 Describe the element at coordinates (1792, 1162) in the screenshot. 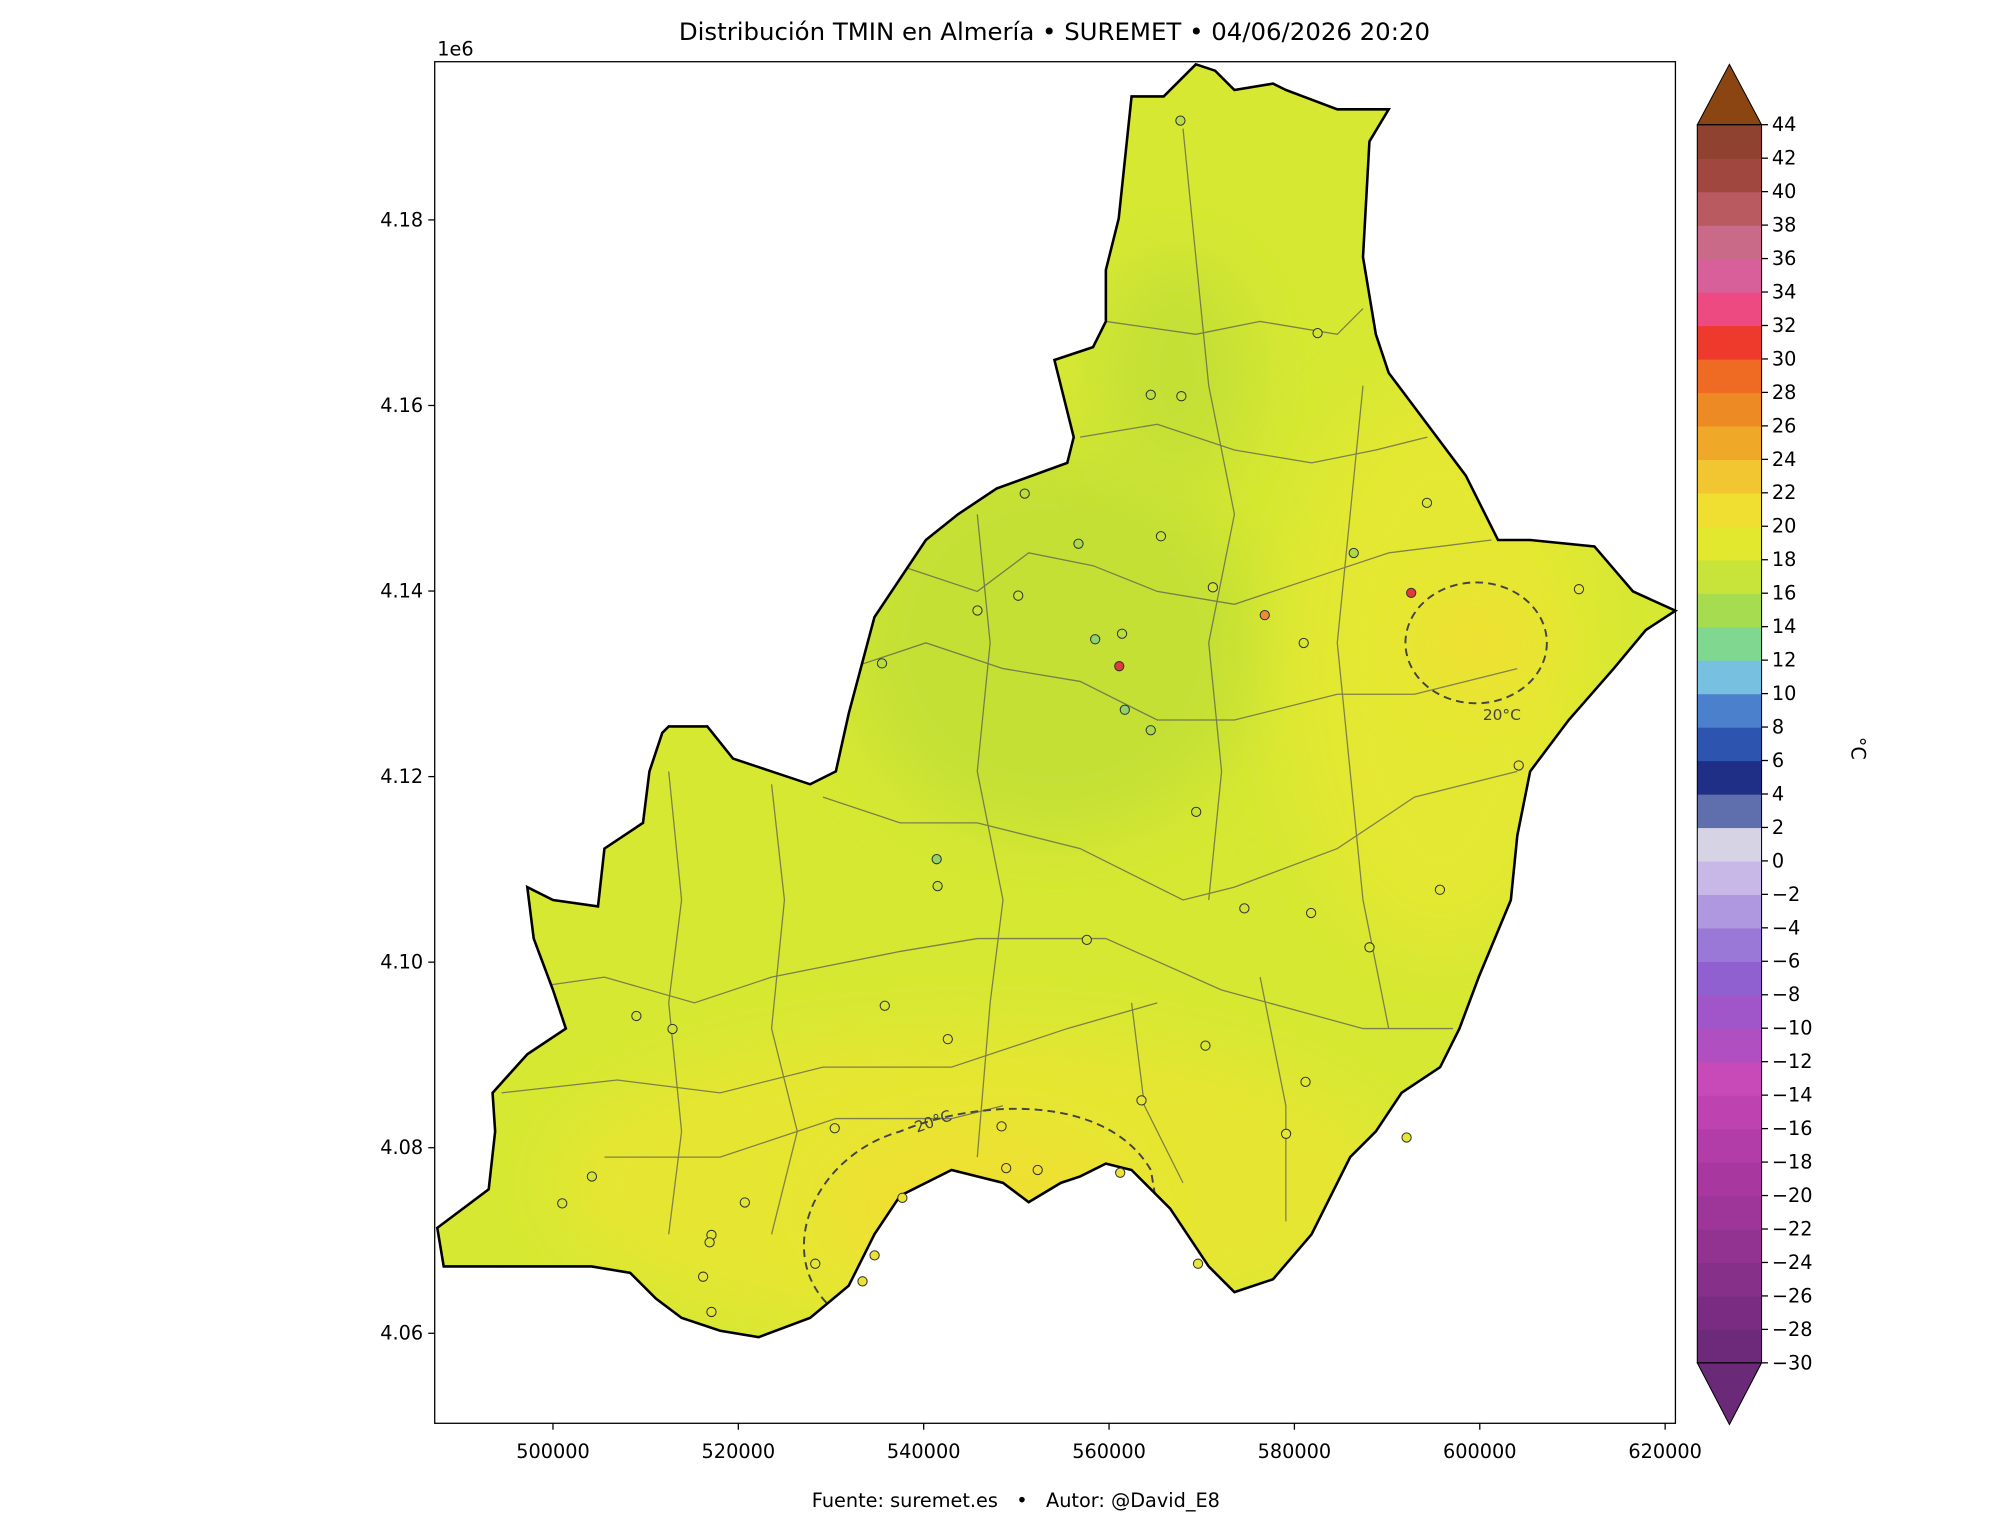

I see `colorbar-tick-label: −18` at that location.